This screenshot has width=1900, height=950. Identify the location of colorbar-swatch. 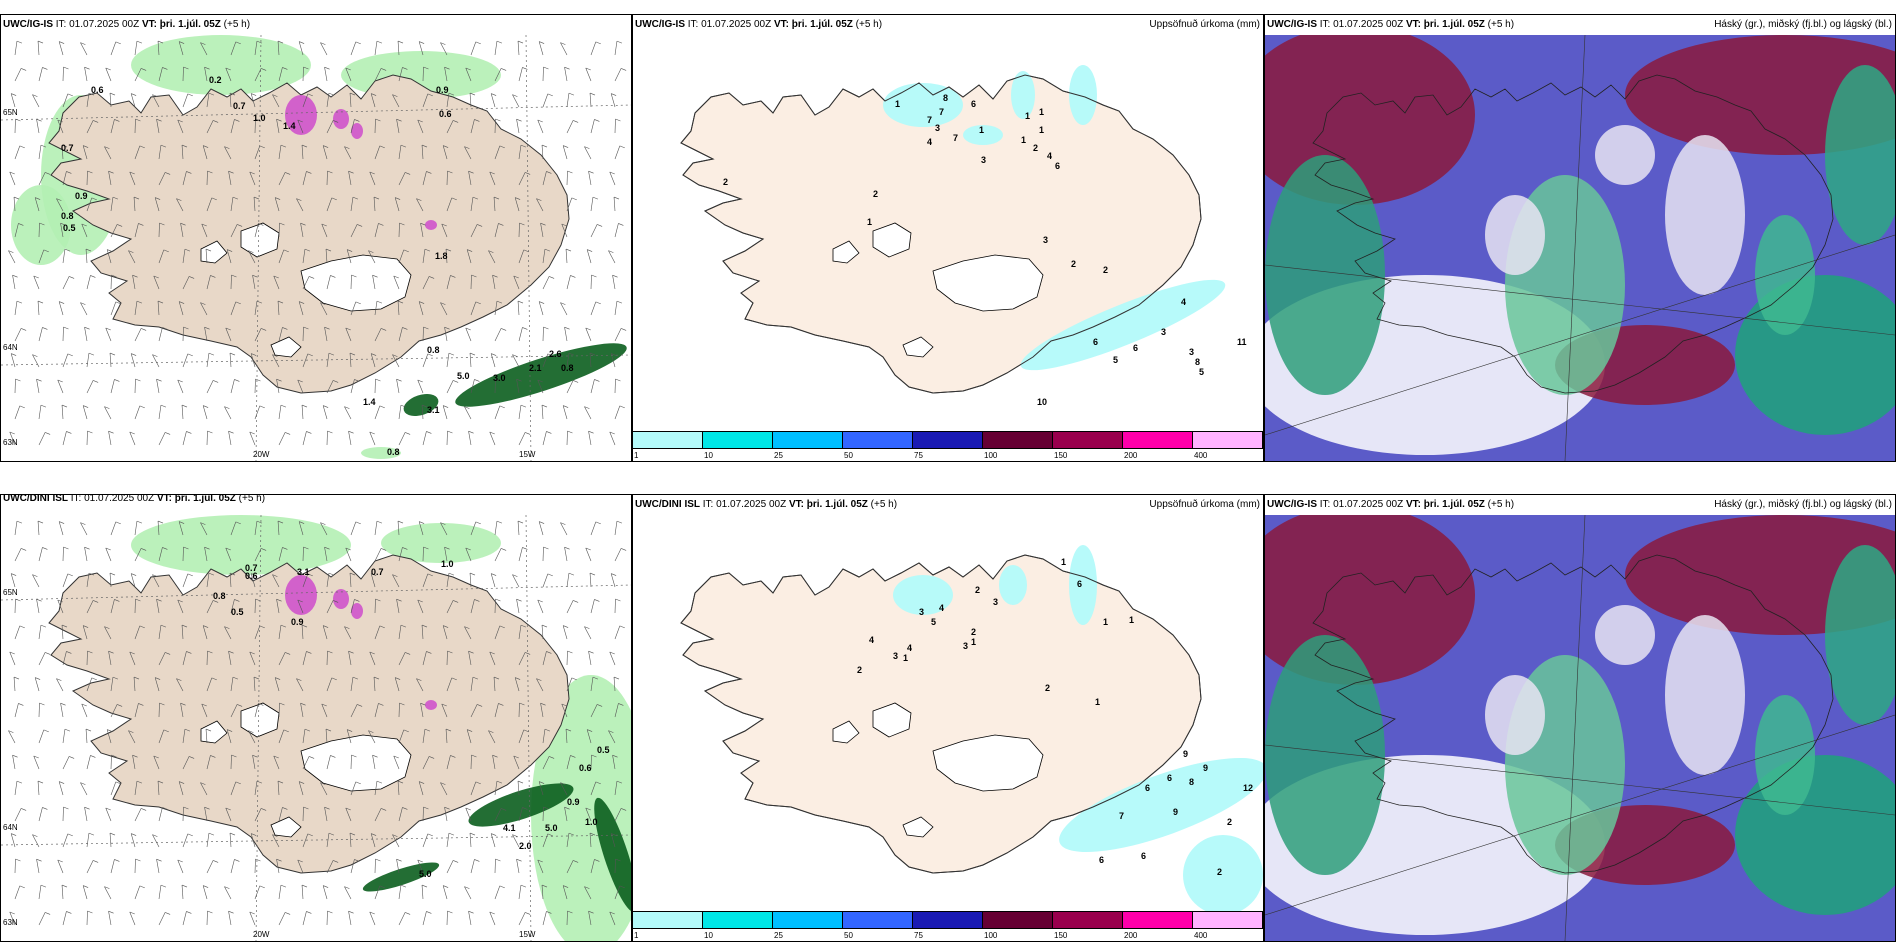
(948, 920).